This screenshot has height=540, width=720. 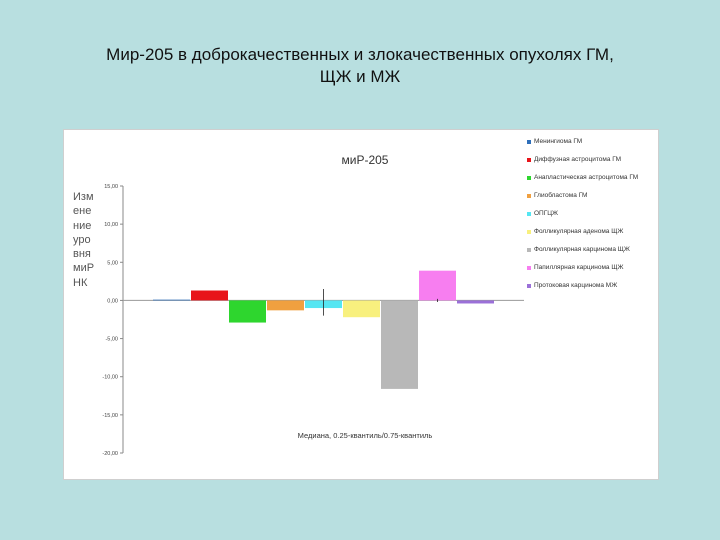 I want to click on legend-label: Фолликулярная карцинома ЩЖ, so click(x=582, y=249).